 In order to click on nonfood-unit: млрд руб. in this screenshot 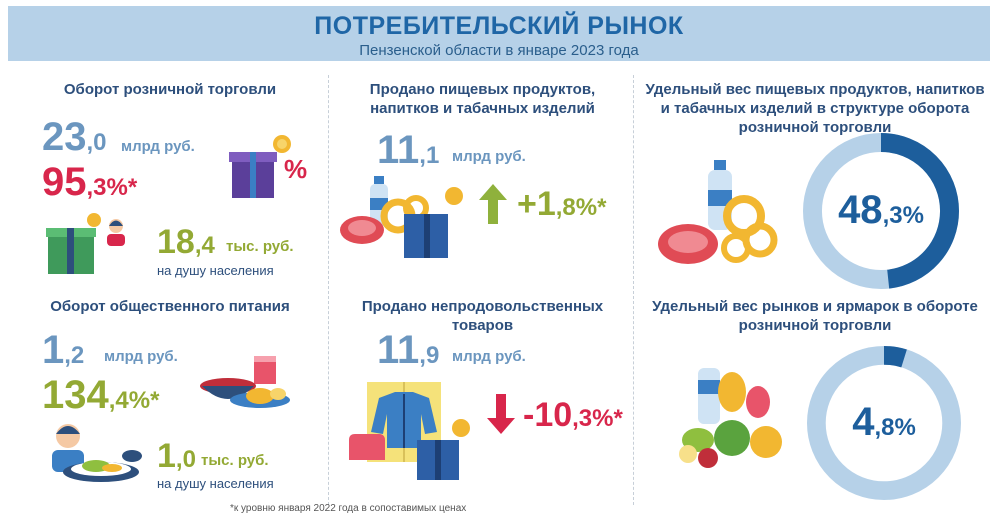, I will do `click(489, 356)`.